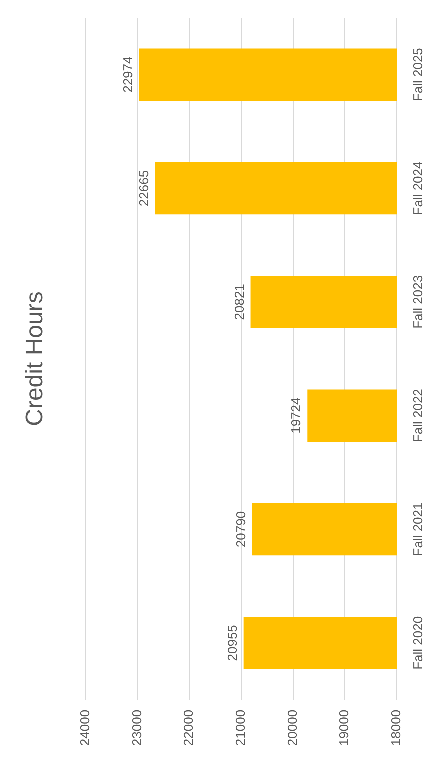  What do you see at coordinates (35, 359) in the screenshot?
I see `text: Credit Hours` at bounding box center [35, 359].